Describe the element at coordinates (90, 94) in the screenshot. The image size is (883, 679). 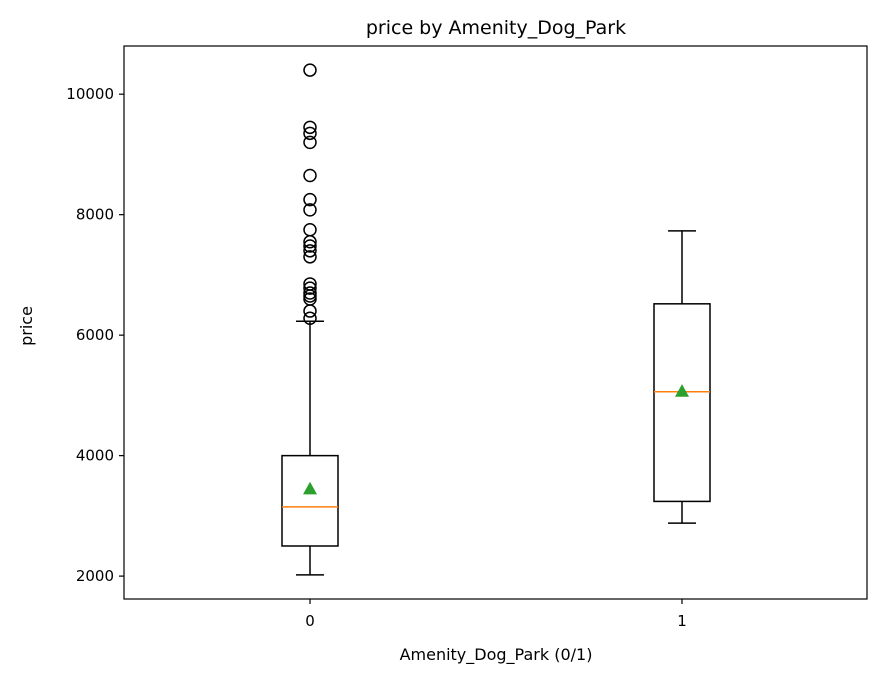
I see `y-tick-label: 10000` at that location.